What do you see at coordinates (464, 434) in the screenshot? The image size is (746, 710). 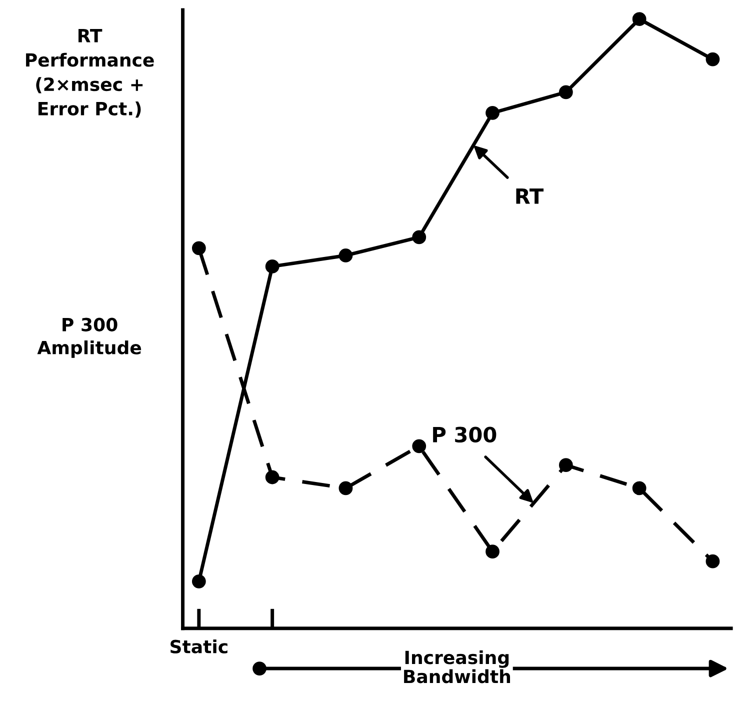 I see `series-label: P 300` at bounding box center [464, 434].